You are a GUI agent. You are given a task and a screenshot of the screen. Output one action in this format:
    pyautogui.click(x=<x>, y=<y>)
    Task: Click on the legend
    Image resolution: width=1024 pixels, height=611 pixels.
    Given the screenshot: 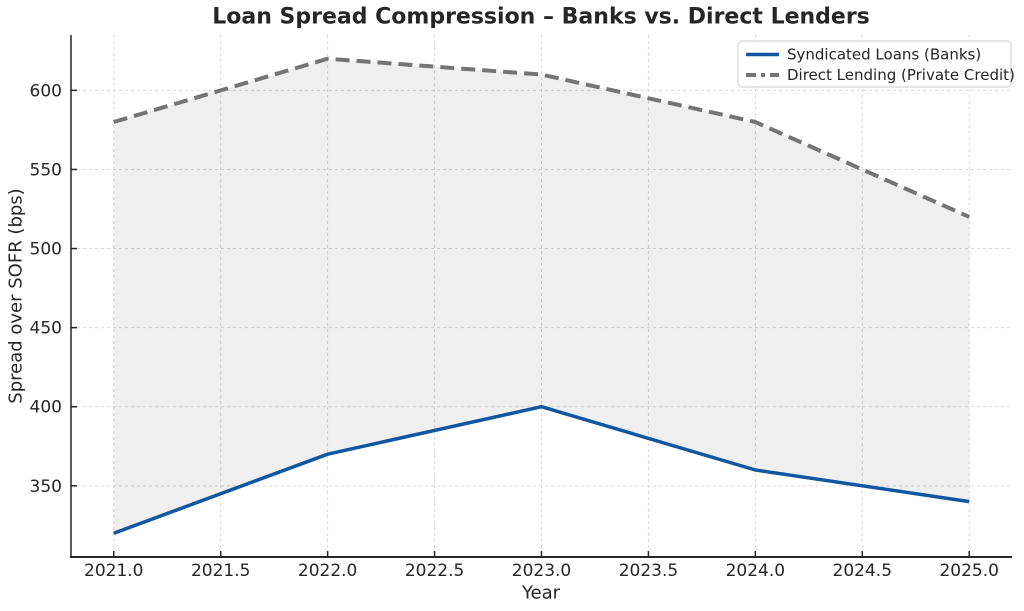 What is the action you would take?
    pyautogui.click(x=874, y=64)
    